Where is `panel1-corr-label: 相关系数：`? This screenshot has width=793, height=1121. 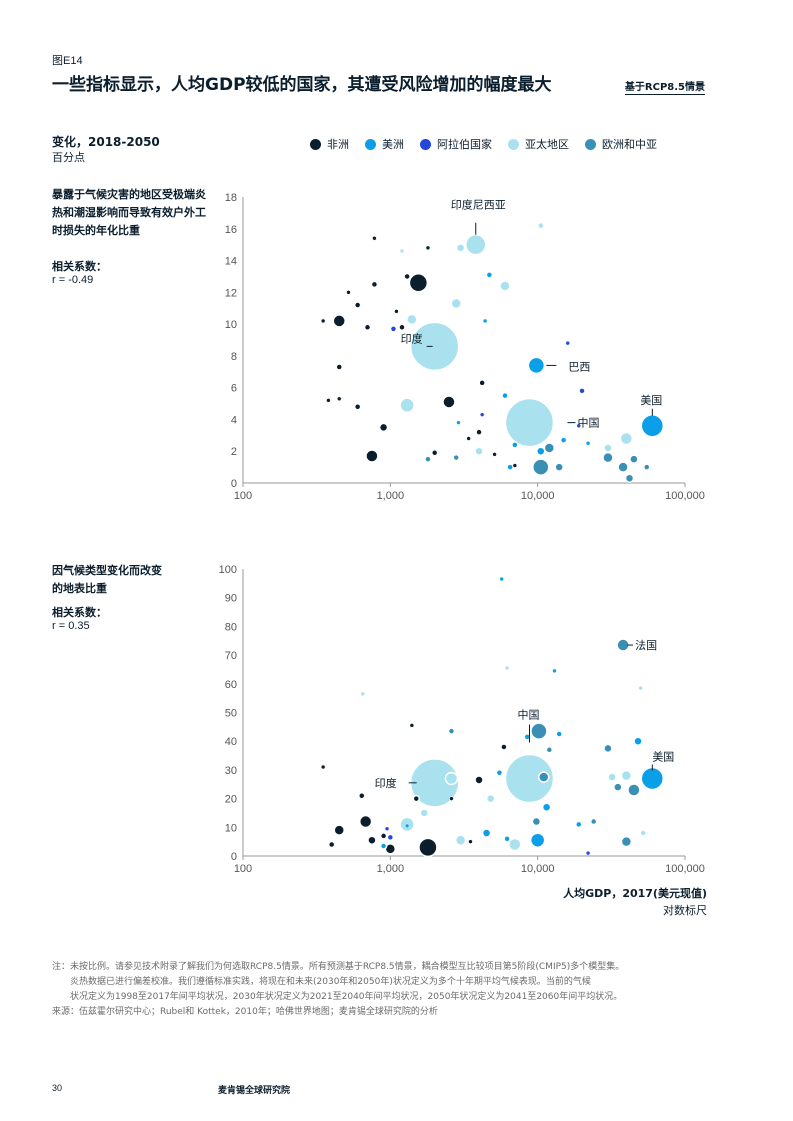
panel1-corr-label: 相关系数： is located at coordinates (79, 266).